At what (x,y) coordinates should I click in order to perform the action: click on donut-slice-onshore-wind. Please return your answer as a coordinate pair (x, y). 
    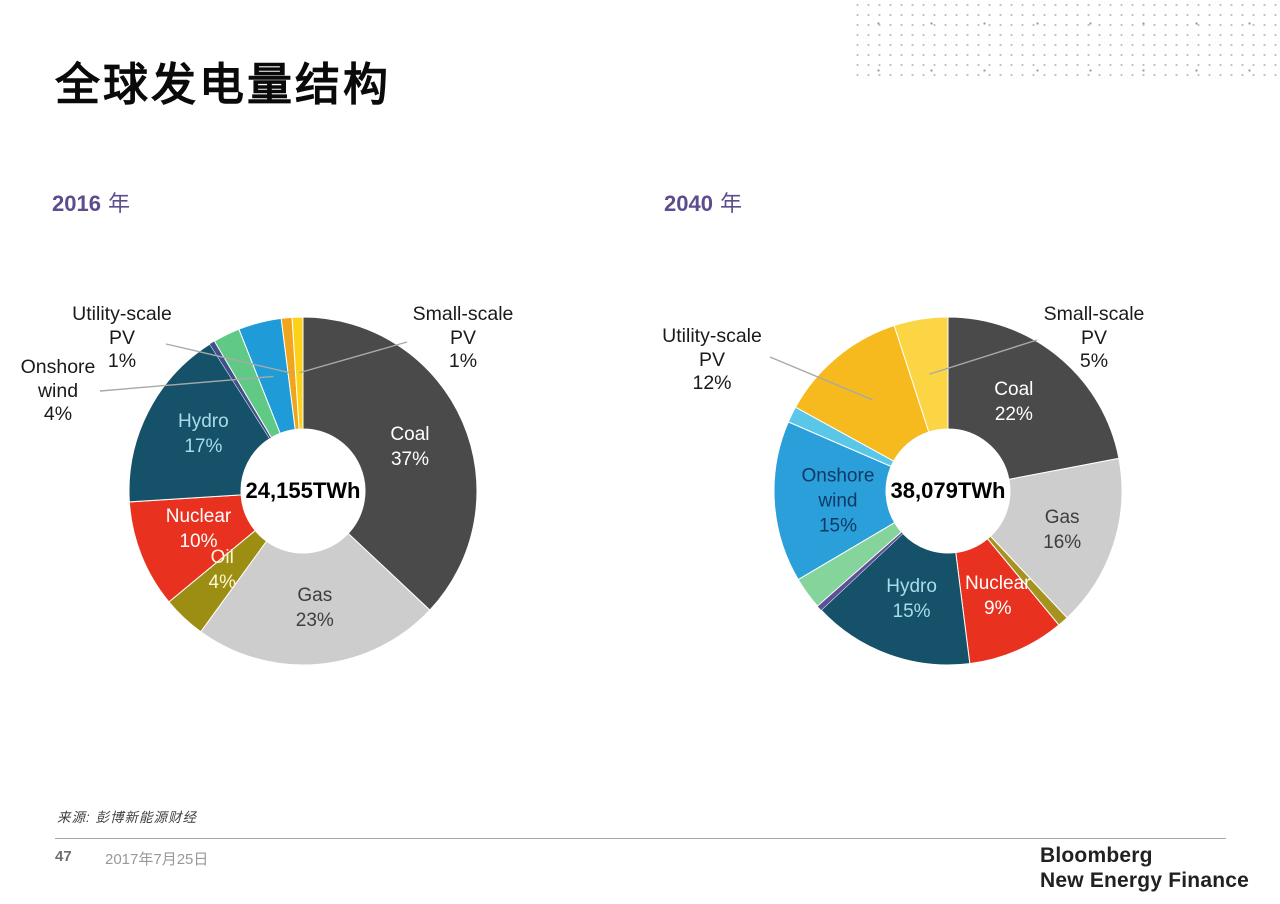
    Looking at the image, I should click on (834, 501).